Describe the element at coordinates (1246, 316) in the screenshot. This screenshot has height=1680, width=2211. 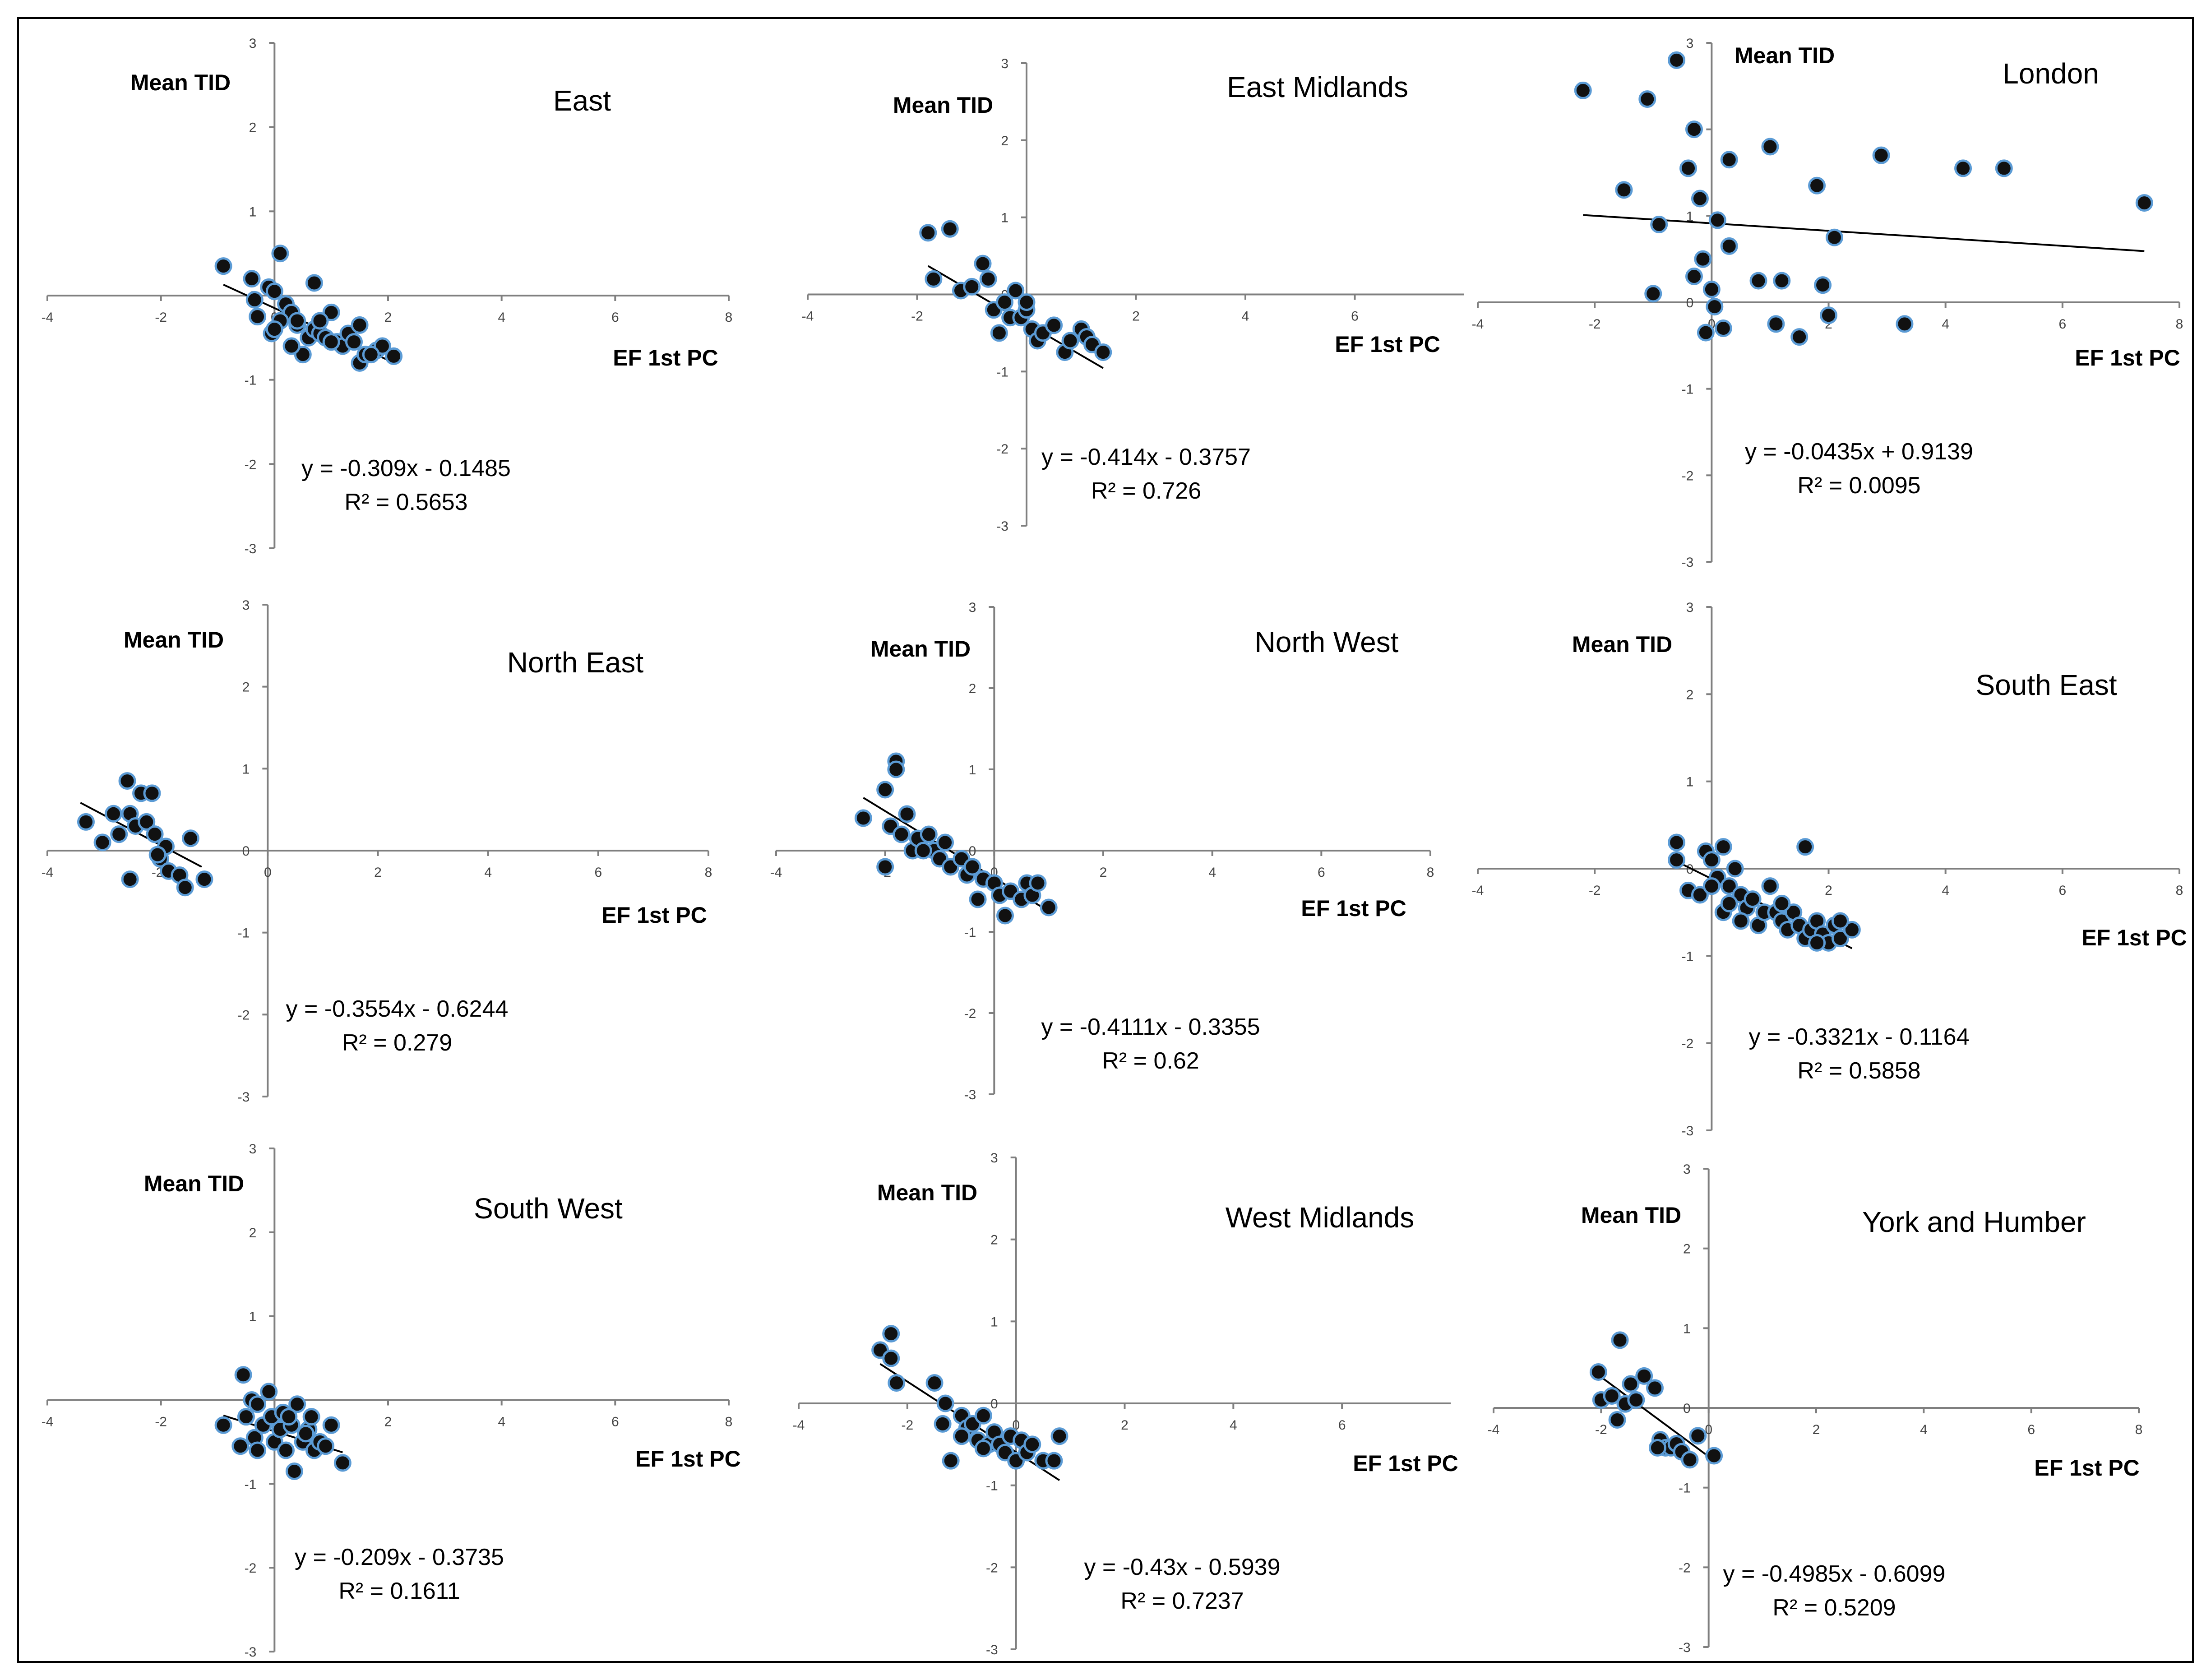
I see `x-tick-label: 4` at that location.